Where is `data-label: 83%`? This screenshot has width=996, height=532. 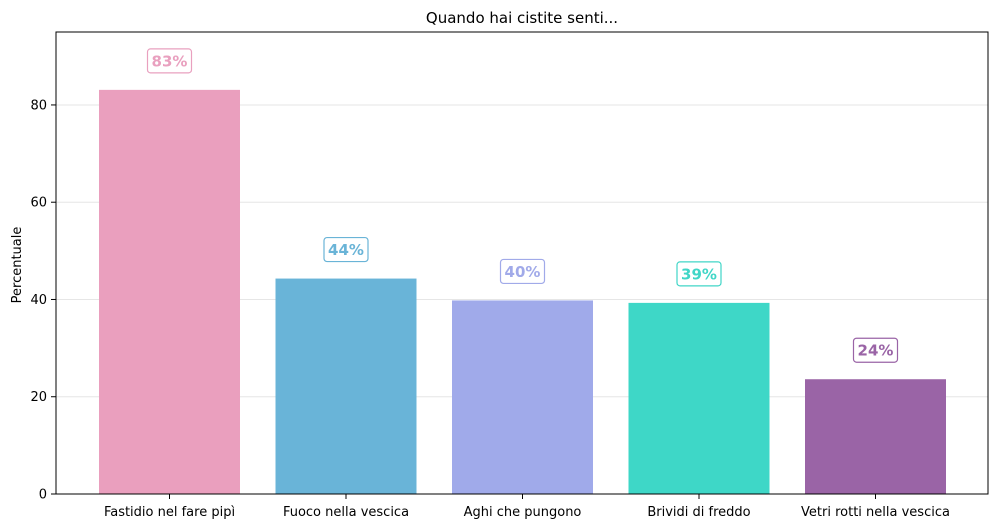
data-label: 83% is located at coordinates (170, 61).